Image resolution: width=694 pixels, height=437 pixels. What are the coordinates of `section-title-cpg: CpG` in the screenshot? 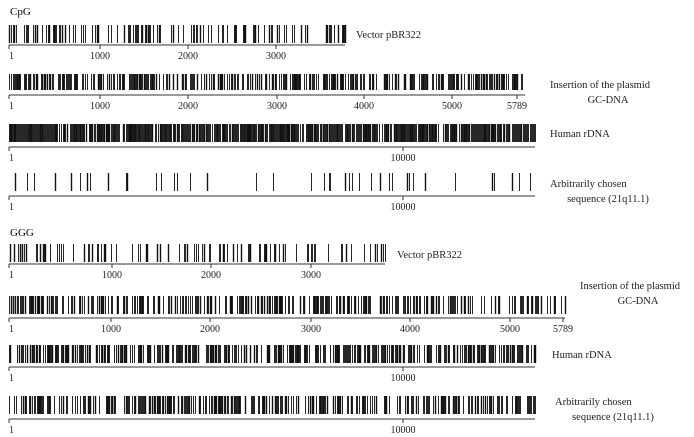 It's located at (20, 12).